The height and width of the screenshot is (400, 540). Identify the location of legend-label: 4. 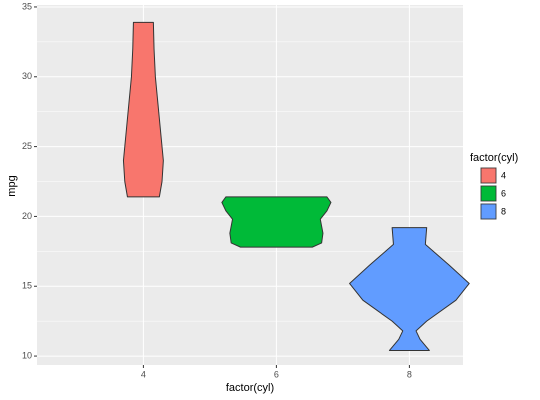
(503, 175).